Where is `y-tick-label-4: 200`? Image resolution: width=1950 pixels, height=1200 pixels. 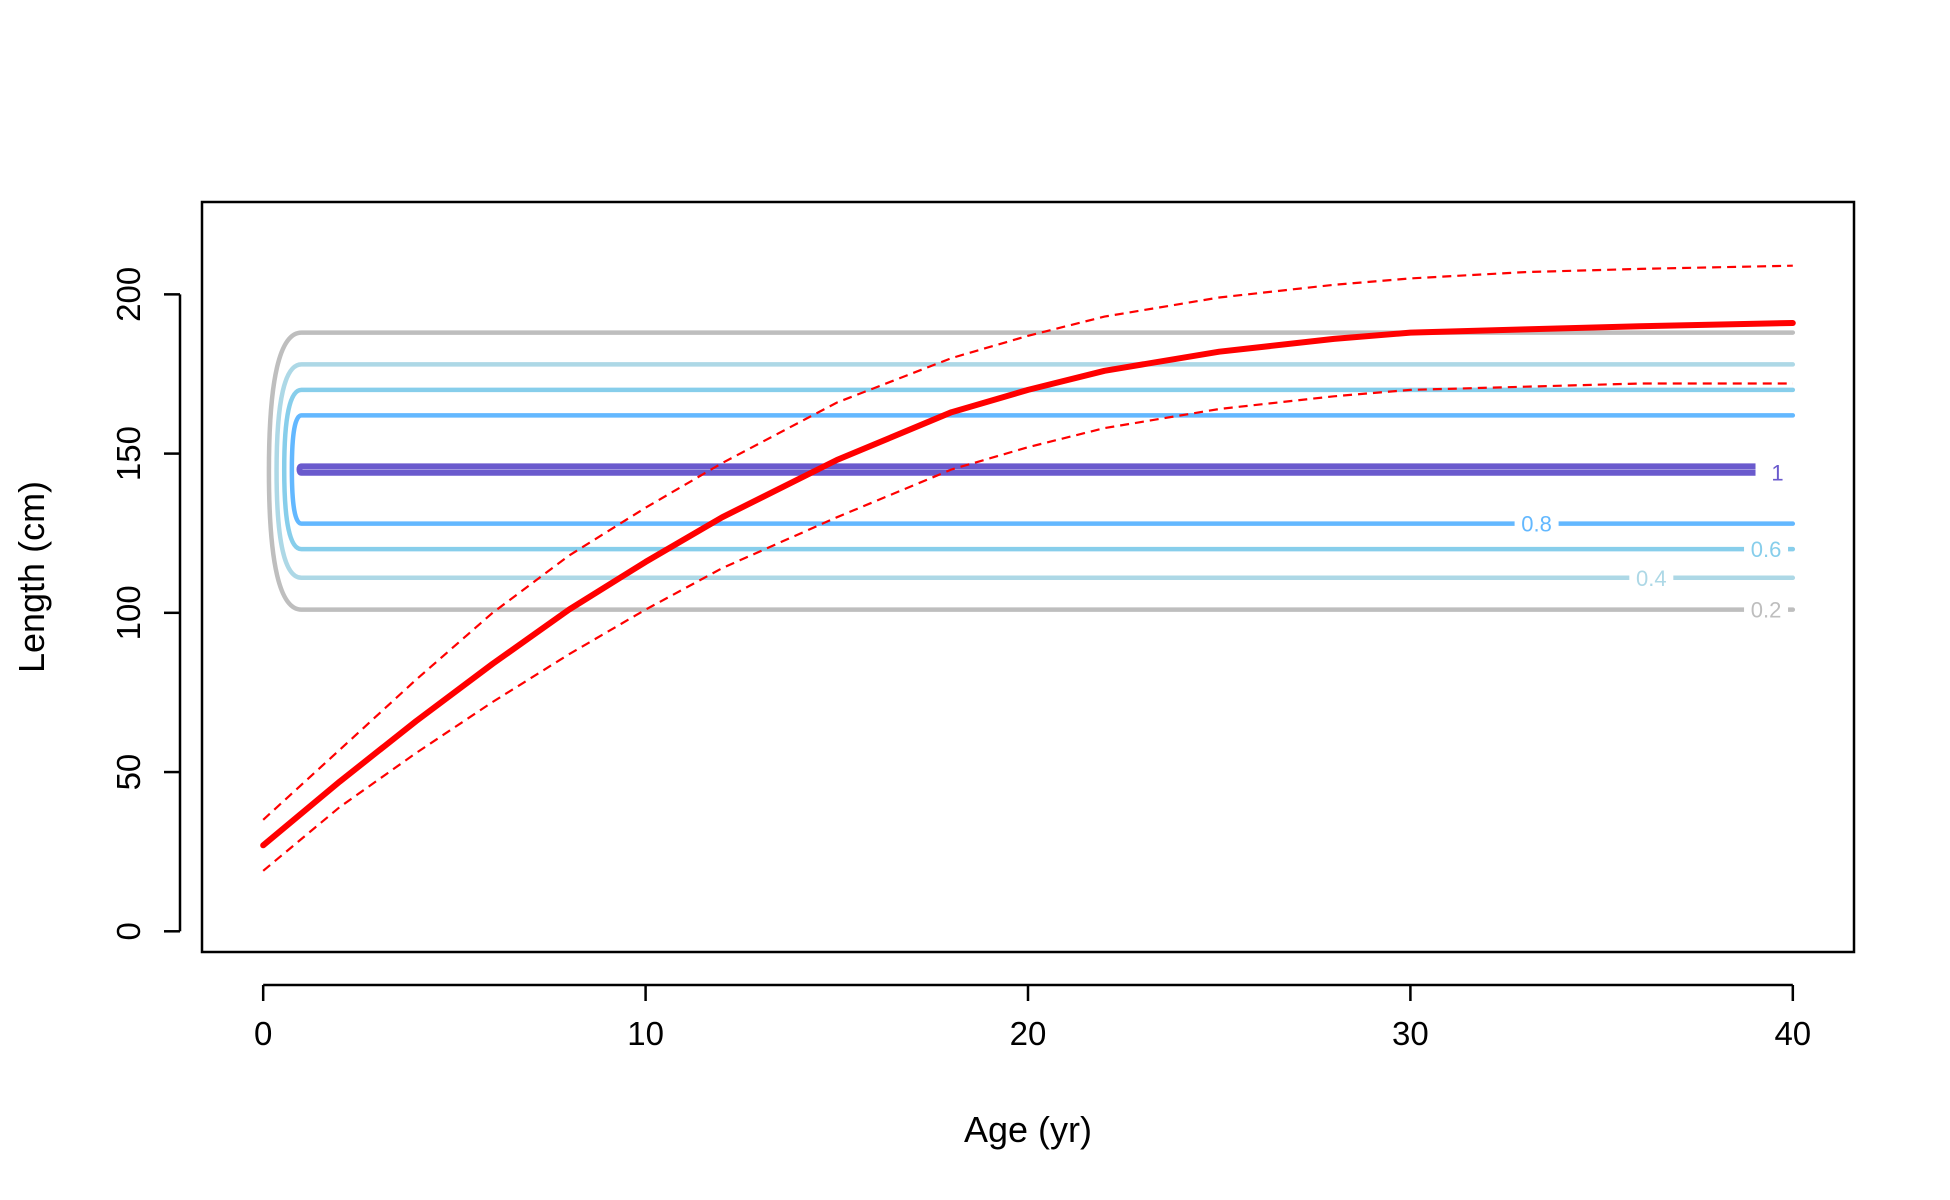 y-tick-label-4: 200 is located at coordinates (128, 294).